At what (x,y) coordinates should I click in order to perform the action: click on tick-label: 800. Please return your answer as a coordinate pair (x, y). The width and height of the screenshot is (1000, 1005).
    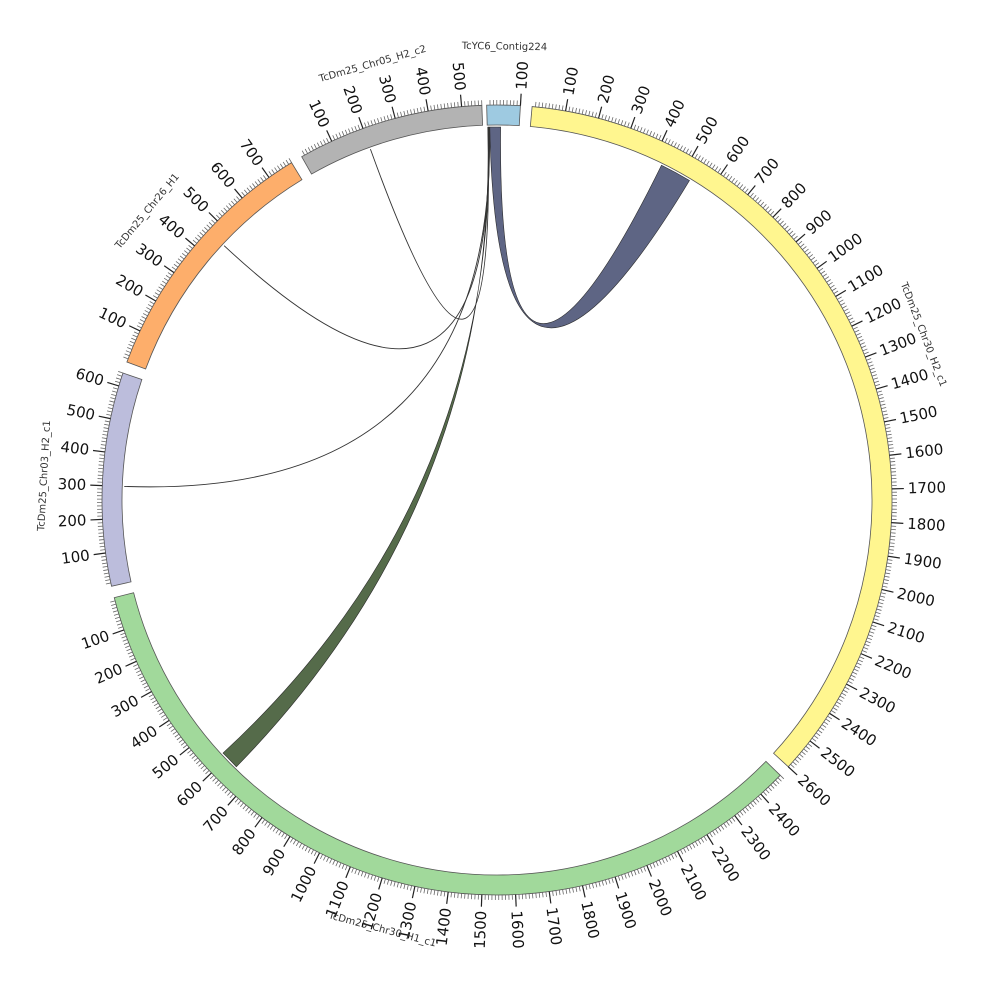
    Looking at the image, I should click on (794, 195).